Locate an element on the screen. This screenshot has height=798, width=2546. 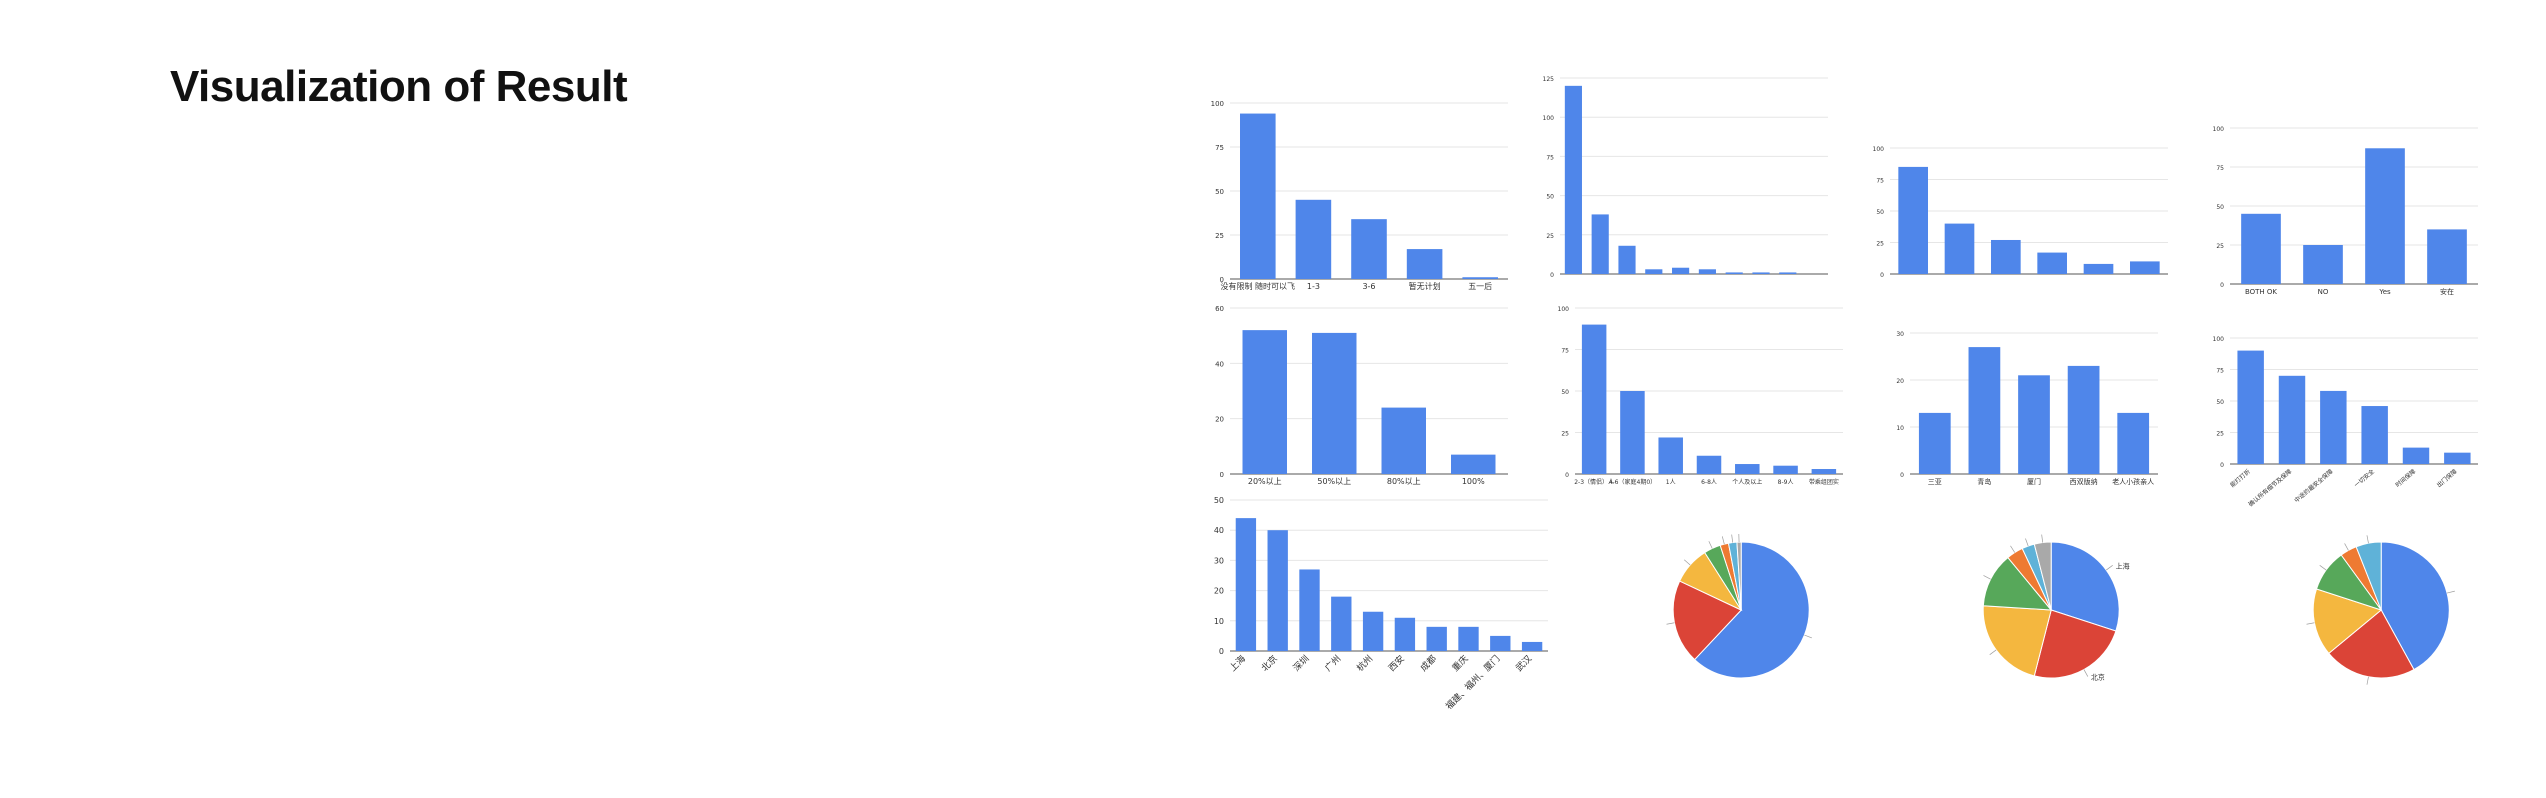
x-tick-label: 五一后 is located at coordinates (1480, 286).